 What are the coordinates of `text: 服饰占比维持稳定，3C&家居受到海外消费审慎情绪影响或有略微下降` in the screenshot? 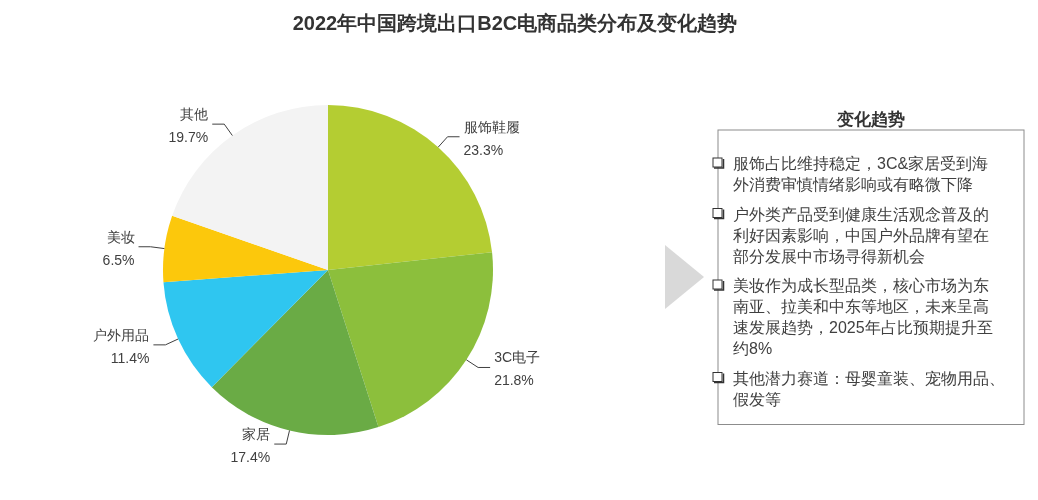 It's located at (861, 174).